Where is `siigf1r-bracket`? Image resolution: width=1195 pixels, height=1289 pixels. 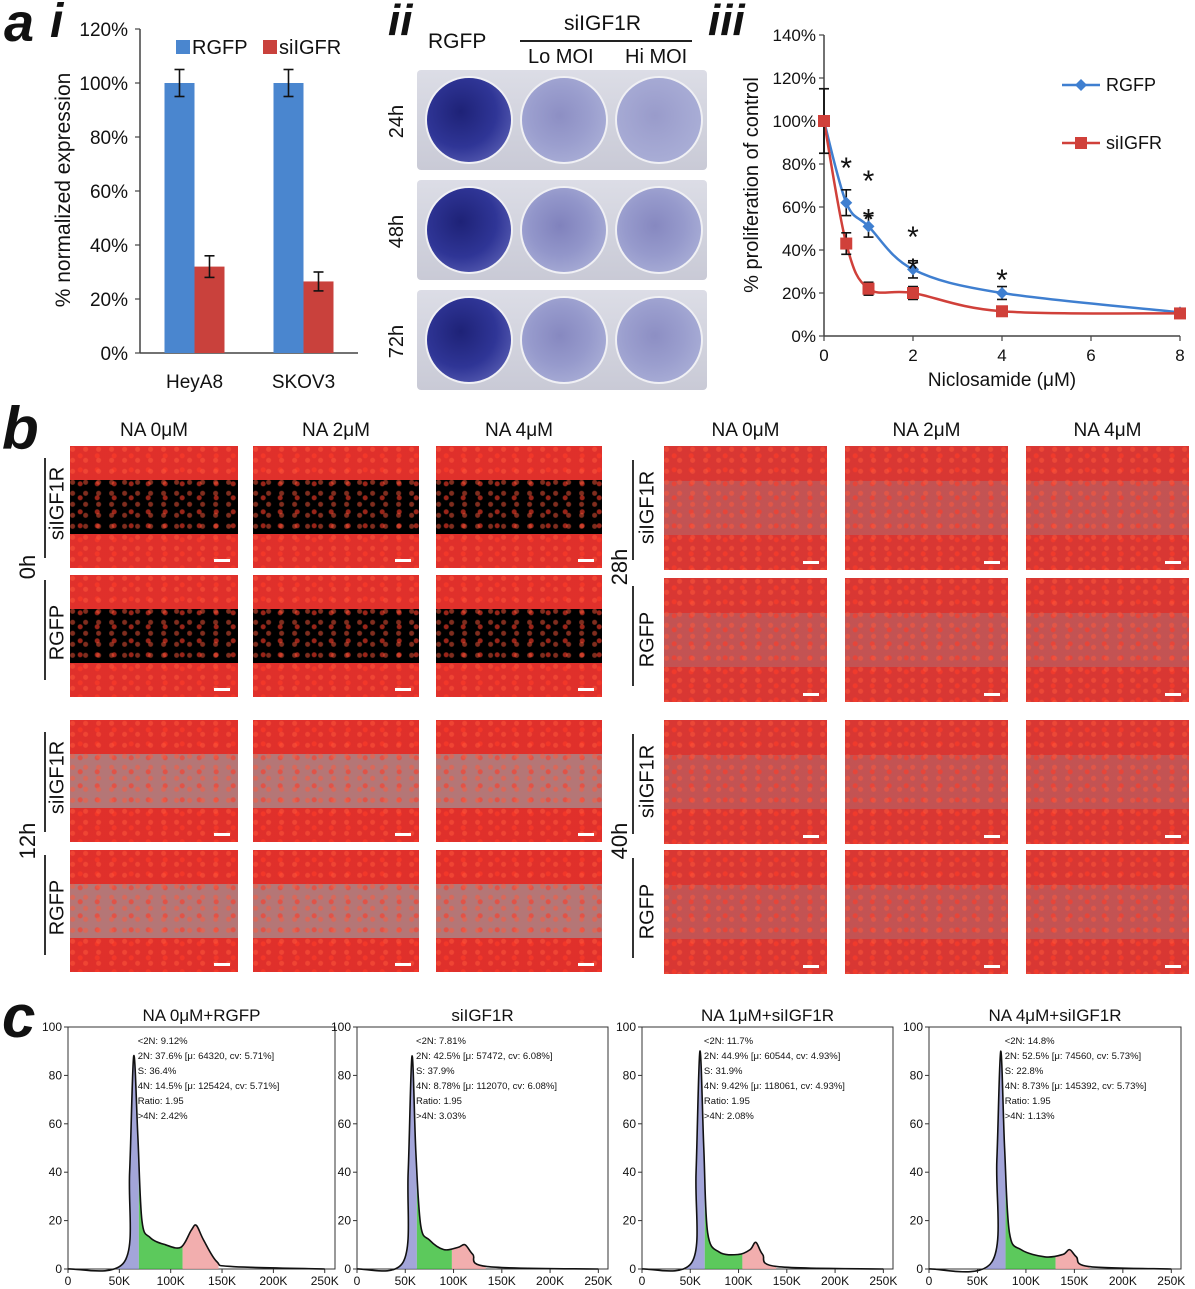
siigf1r-bracket is located at coordinates (606, 41).